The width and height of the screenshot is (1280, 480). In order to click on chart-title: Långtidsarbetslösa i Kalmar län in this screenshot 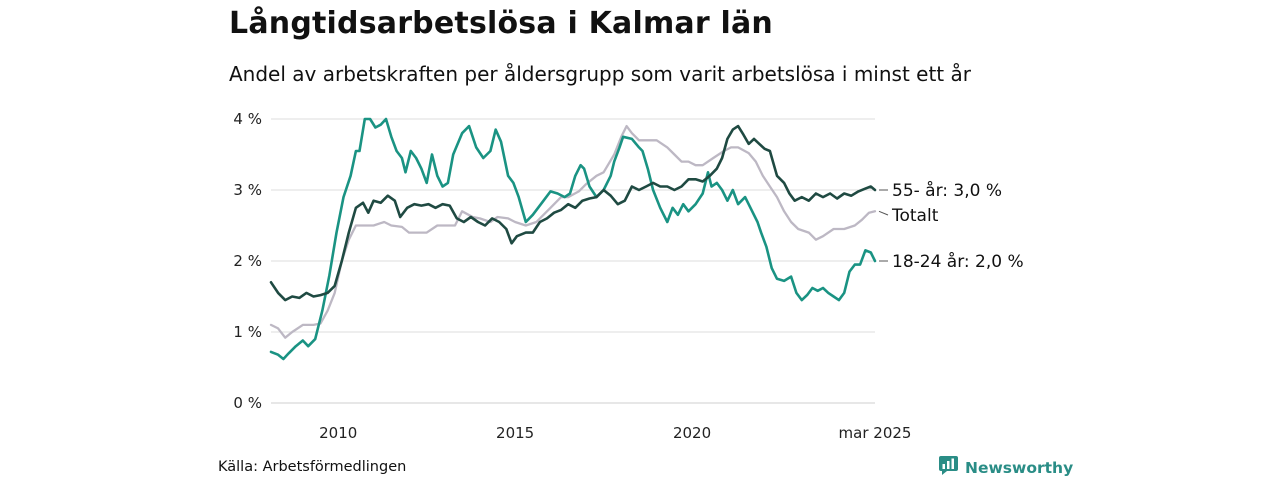, I will do `click(501, 23)`.